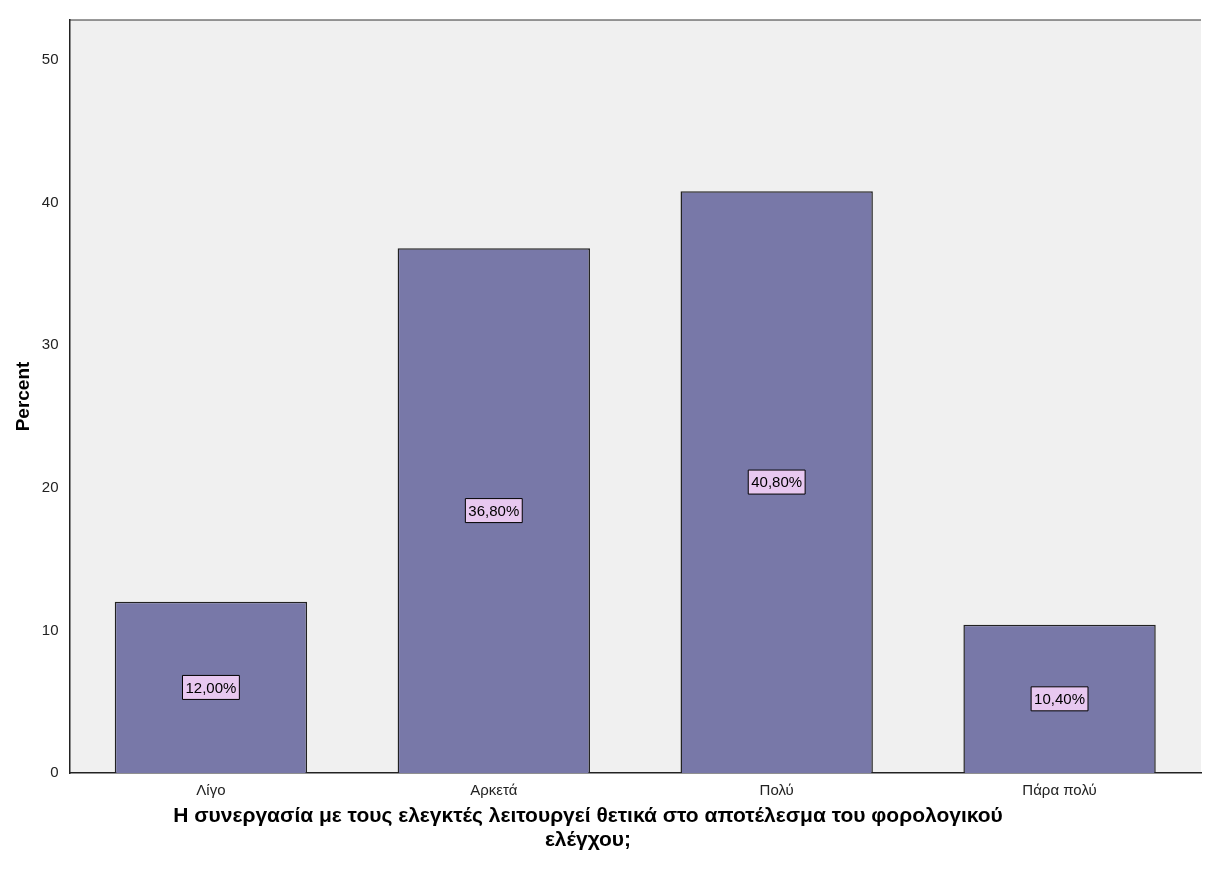 This screenshot has width=1211, height=885. What do you see at coordinates (50, 629) in the screenshot?
I see `y-tick-label: 10` at bounding box center [50, 629].